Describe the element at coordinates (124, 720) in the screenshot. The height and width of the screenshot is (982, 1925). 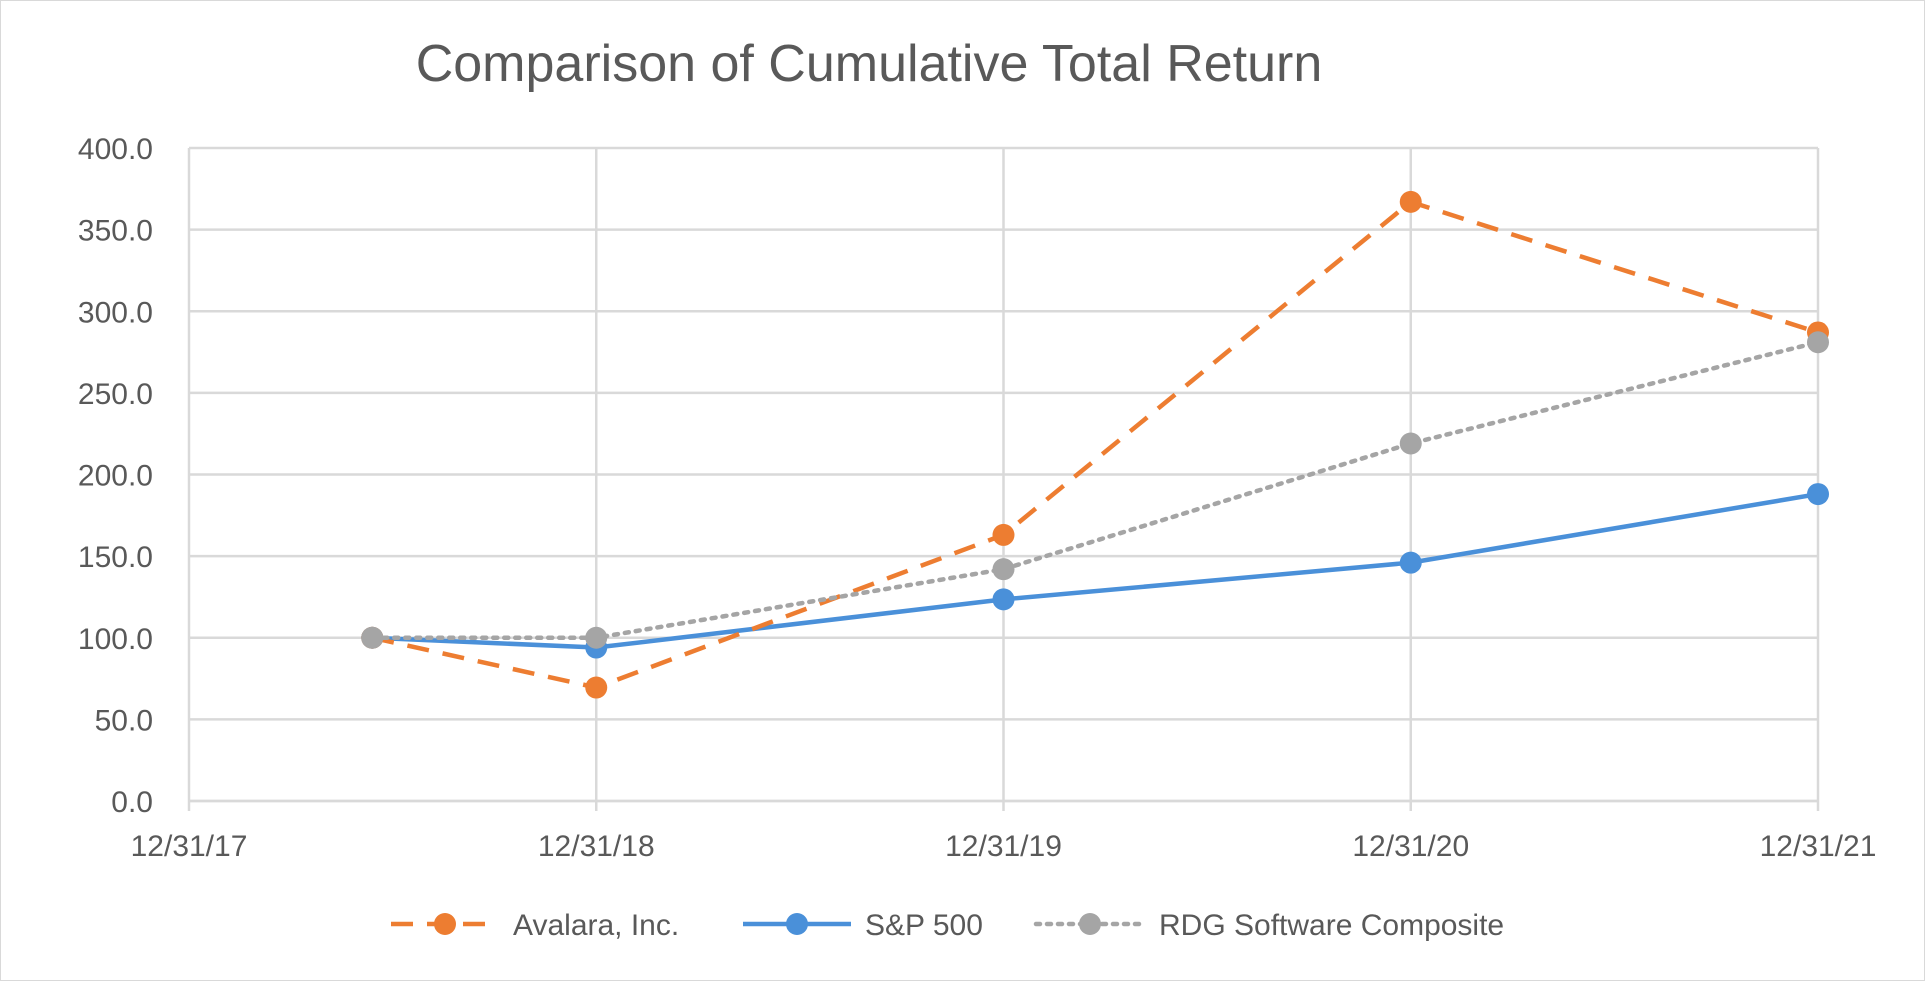
I see `y-tick-label: 50.0` at that location.